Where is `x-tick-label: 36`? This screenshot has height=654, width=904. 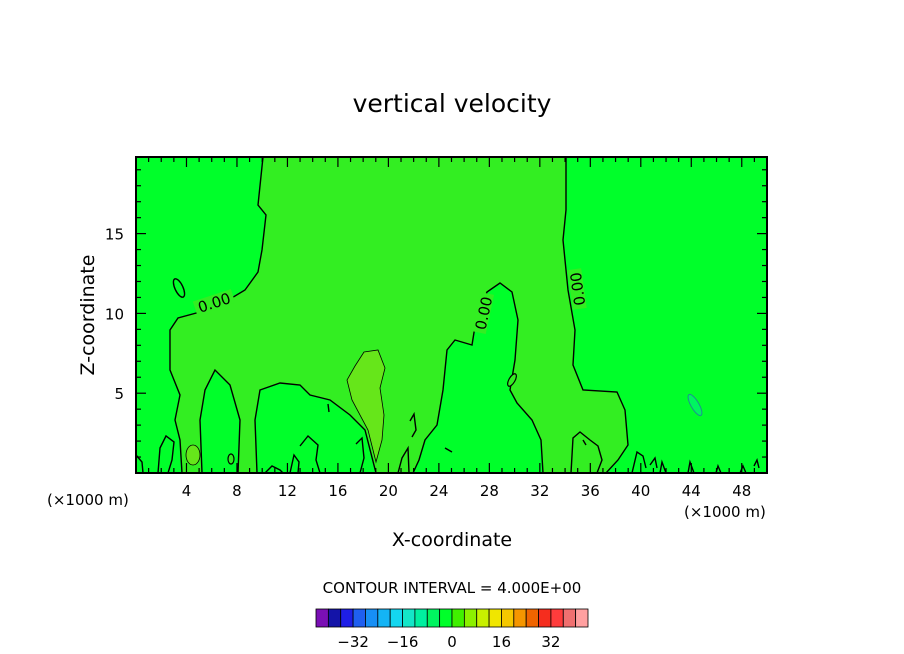 x-tick-label: 36 is located at coordinates (590, 491).